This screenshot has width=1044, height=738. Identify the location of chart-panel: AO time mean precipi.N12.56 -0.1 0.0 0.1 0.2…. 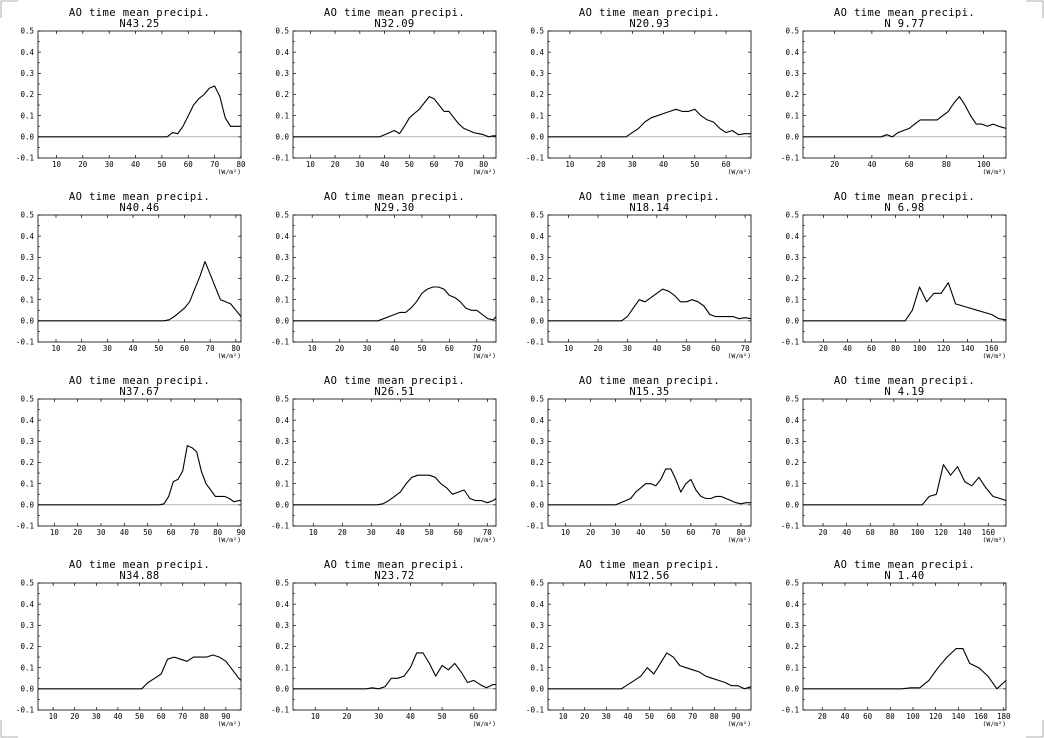
(639, 643).